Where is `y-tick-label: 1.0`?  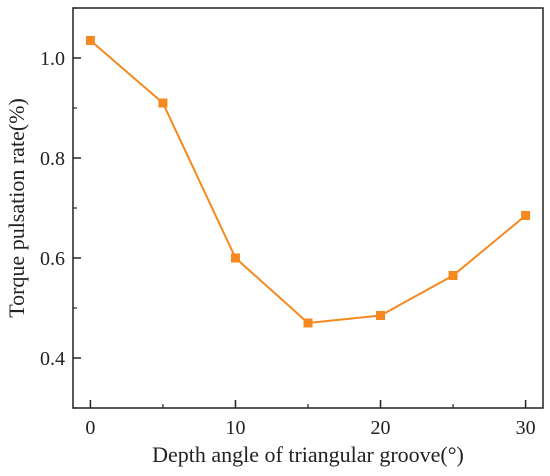
y-tick-label: 1.0 is located at coordinates (52, 59).